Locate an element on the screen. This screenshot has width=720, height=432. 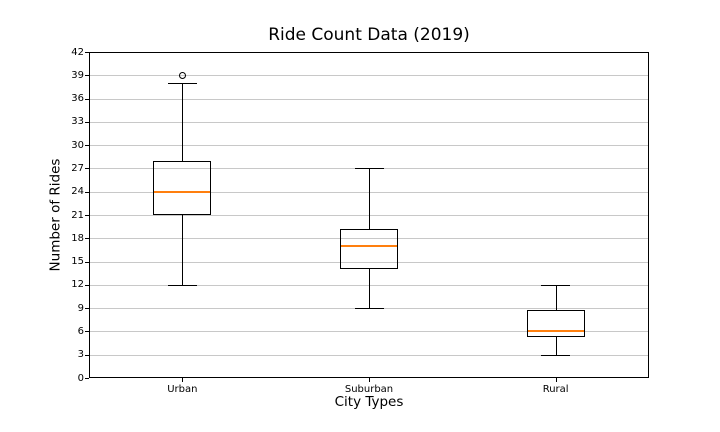
x-tick-label: Rural is located at coordinates (555, 389).